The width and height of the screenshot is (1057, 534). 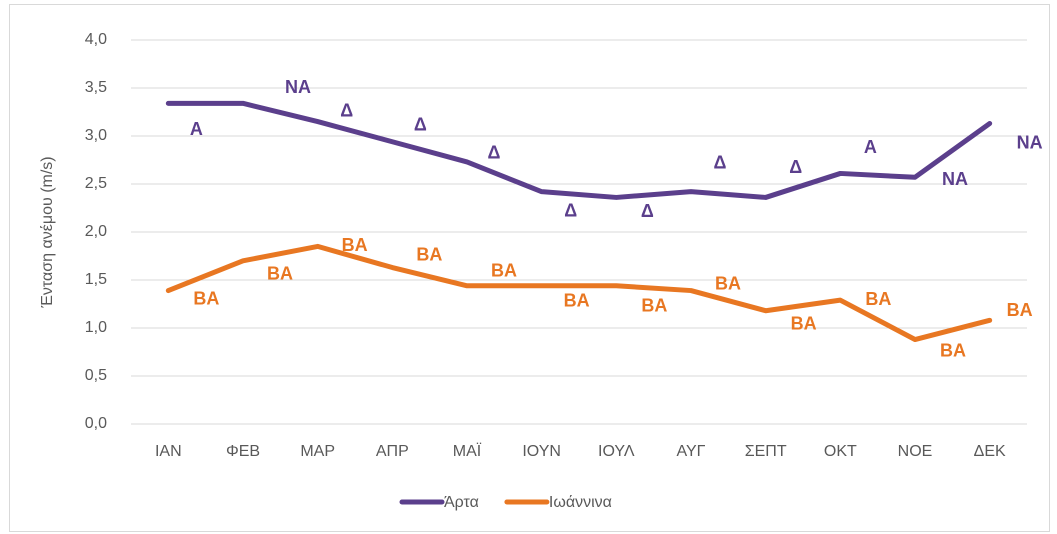 What do you see at coordinates (96, 231) in the screenshot?
I see `y-tick-label: 2,0` at bounding box center [96, 231].